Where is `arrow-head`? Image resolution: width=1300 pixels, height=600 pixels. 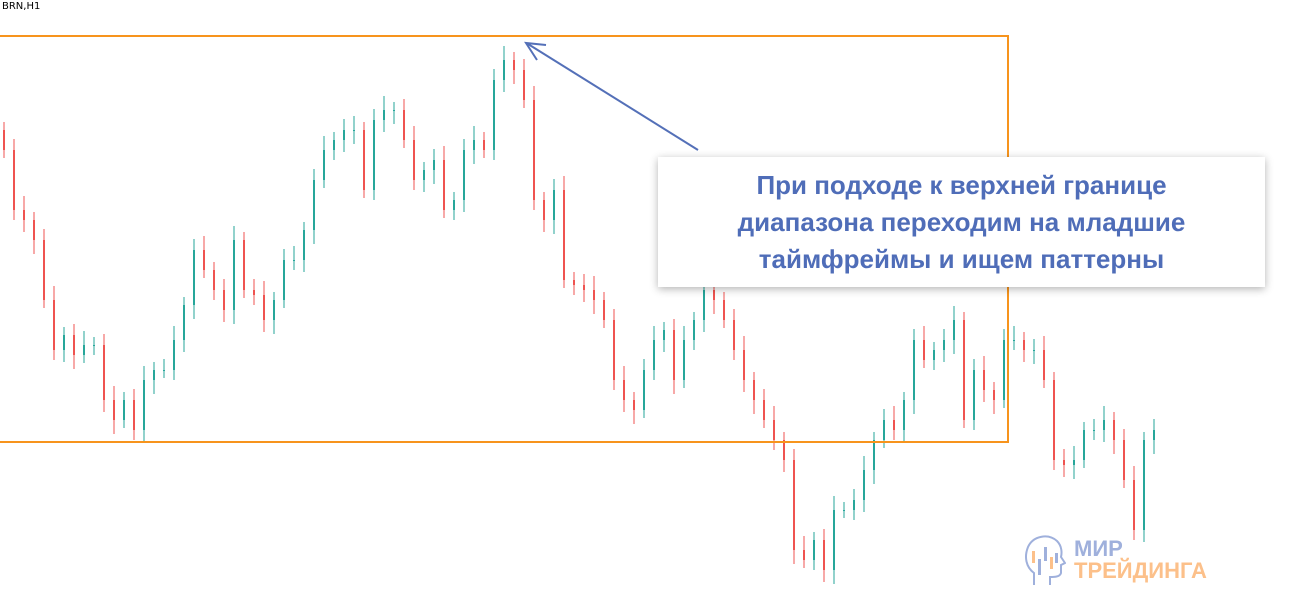 arrow-head is located at coordinates (535, 51).